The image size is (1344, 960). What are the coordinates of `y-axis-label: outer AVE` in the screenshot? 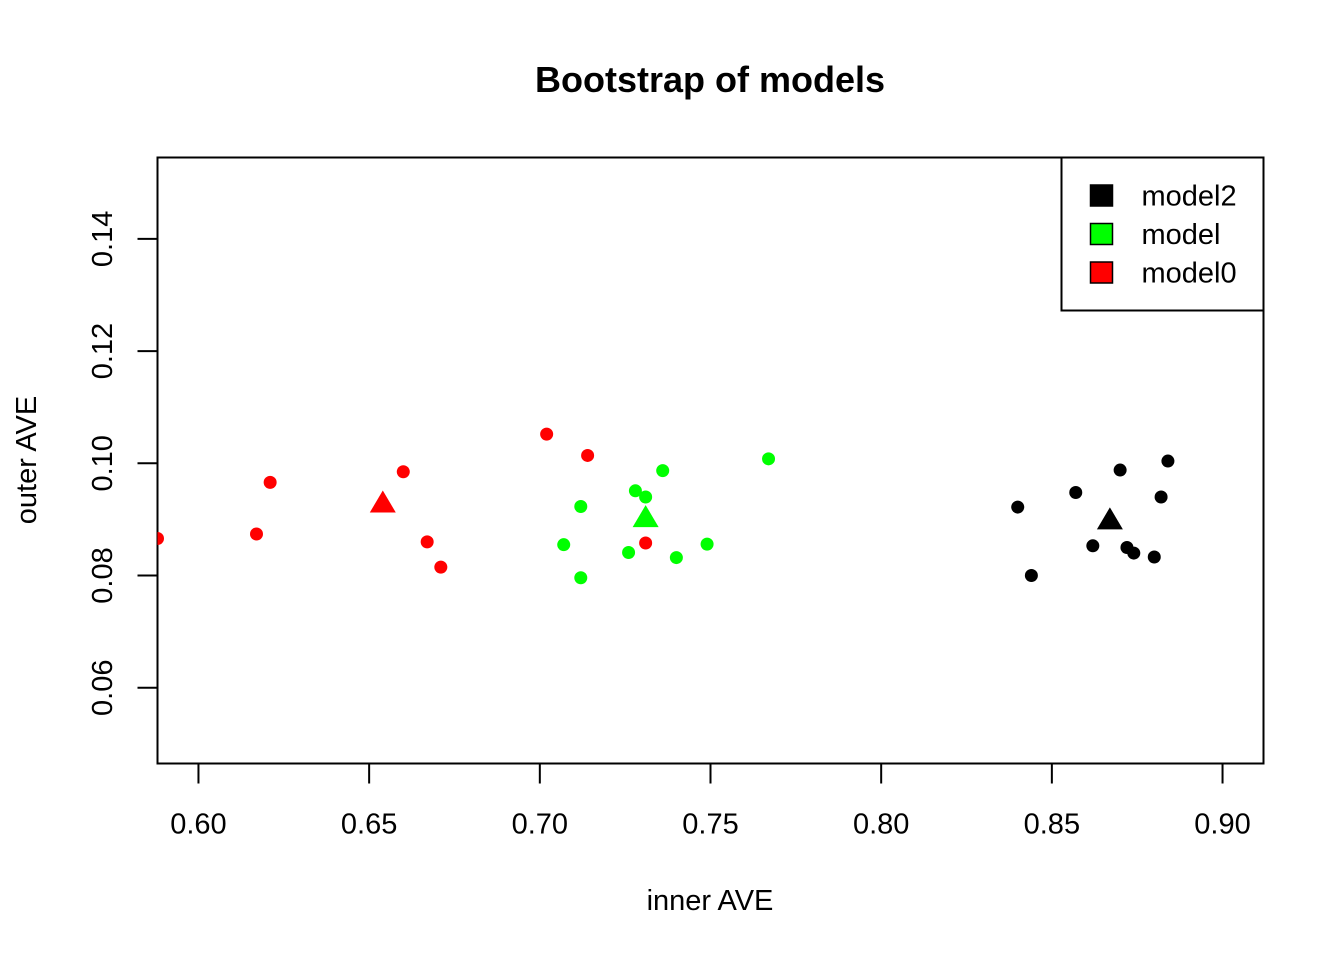 It's located at (27, 460).